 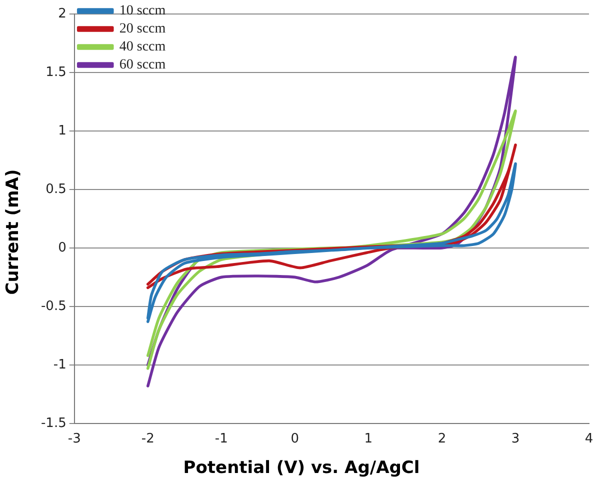 What do you see at coordinates (515, 439) in the screenshot?
I see `x-tick-label: 3` at bounding box center [515, 439].